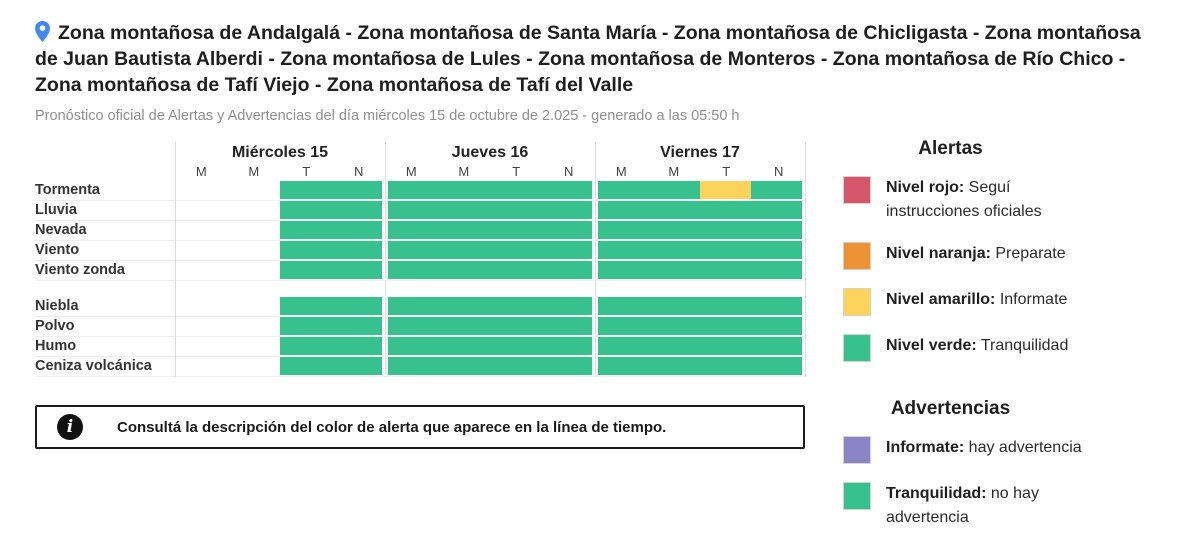  What do you see at coordinates (569, 171) in the screenshot?
I see `period-label: N` at bounding box center [569, 171].